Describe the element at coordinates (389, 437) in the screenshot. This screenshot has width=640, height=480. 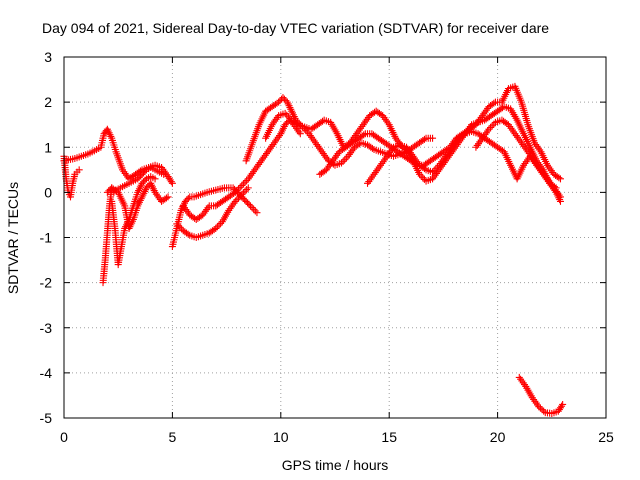
I see `x-tick-label: 15` at that location.